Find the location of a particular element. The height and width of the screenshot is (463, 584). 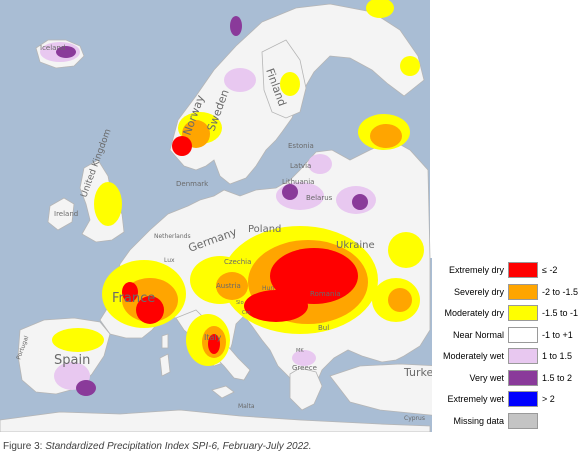

legend-label: Moderately wet is located at coordinates (473, 356).